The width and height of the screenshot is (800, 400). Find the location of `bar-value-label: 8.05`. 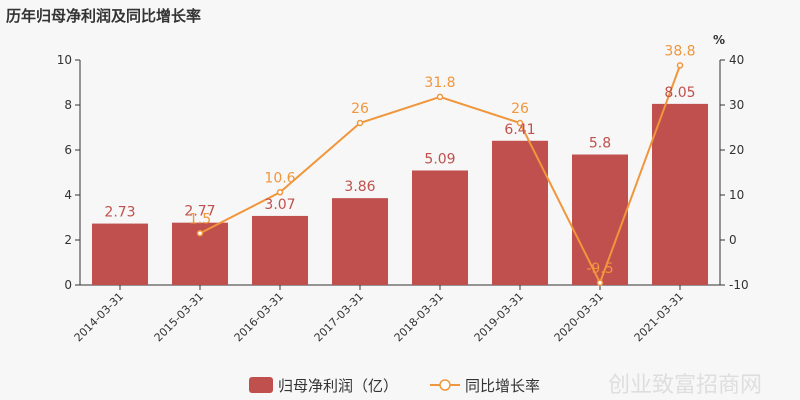

bar-value-label: 8.05 is located at coordinates (679, 93).